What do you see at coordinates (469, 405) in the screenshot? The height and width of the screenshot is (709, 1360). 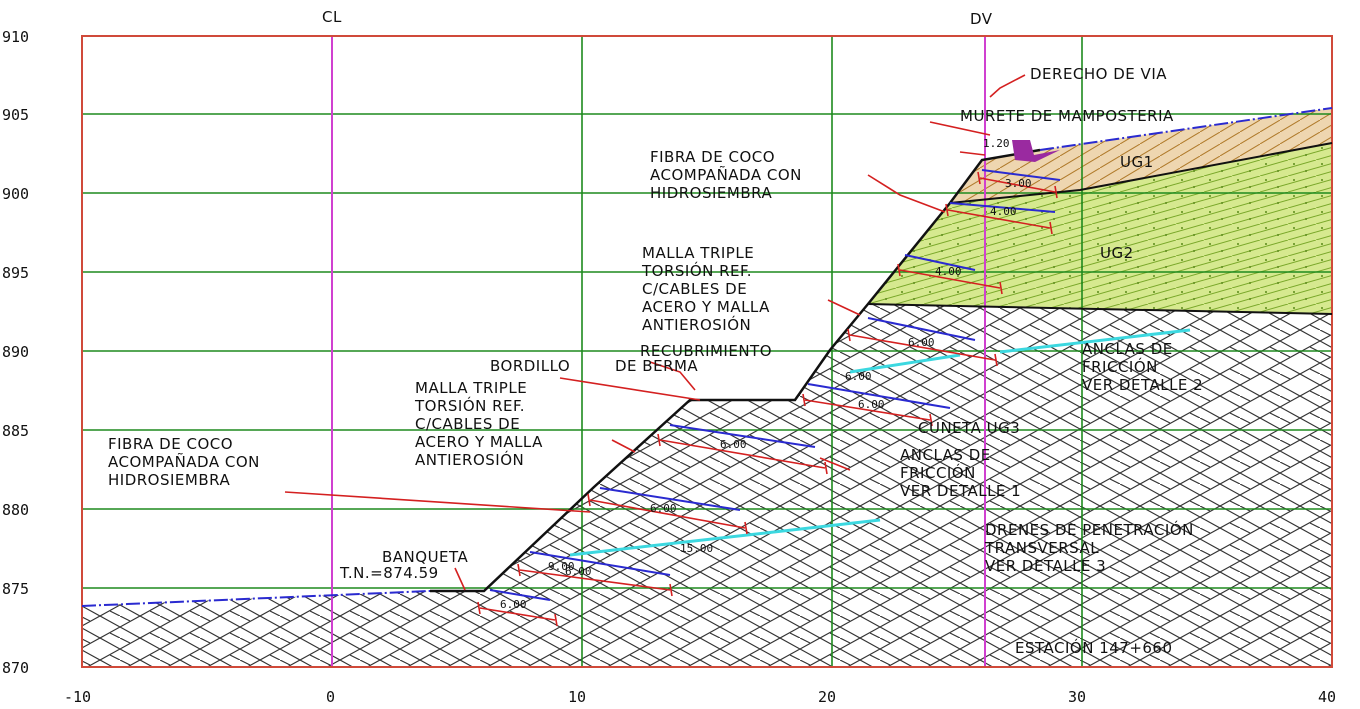 I see `malla-bottom-line: TORSIÓN REF.` at bounding box center [469, 405].